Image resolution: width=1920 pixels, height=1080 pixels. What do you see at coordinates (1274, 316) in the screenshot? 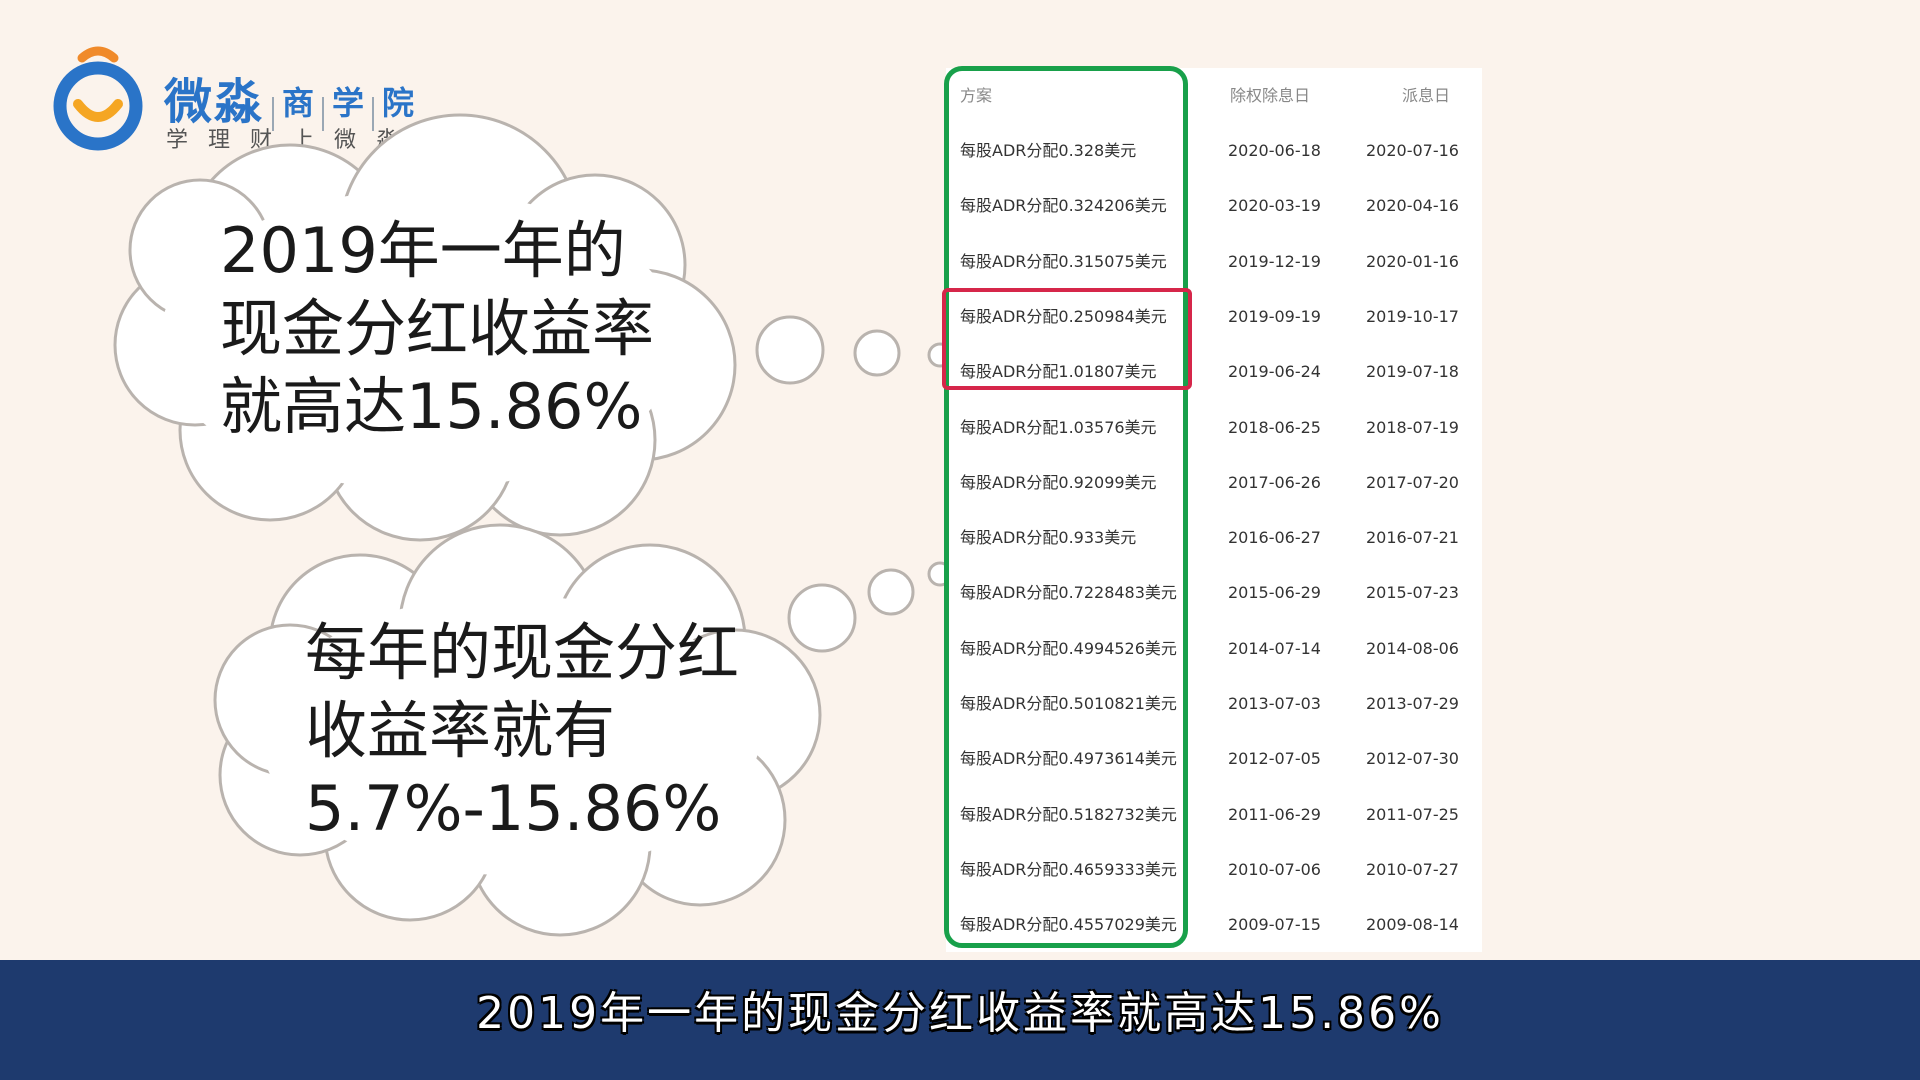
I see `ex-date-cell: 2019-09-19` at bounding box center [1274, 316].